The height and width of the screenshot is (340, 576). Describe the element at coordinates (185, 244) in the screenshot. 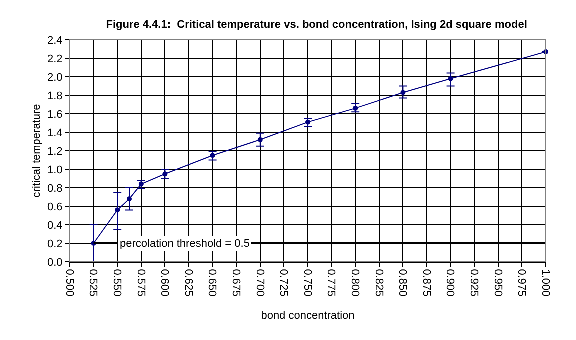

I see `annotation: percolation threshold = 0.5` at that location.